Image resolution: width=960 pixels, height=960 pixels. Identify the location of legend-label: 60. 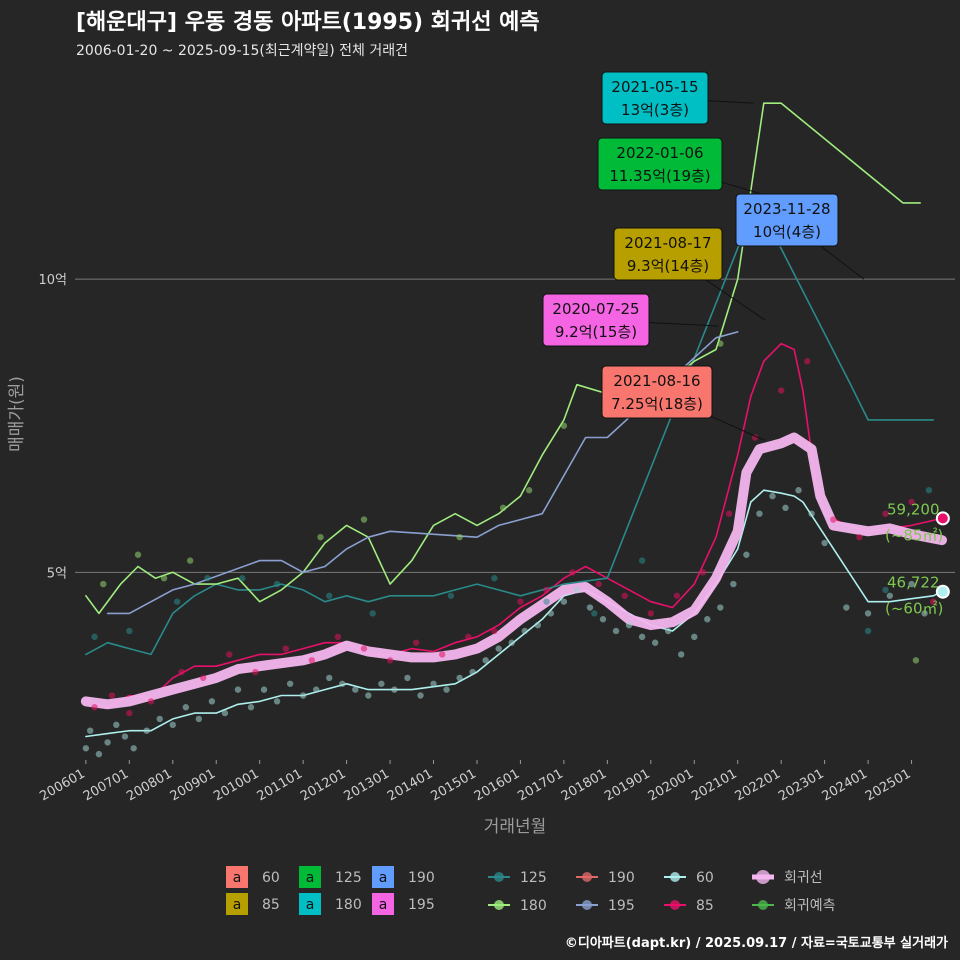
(271, 878).